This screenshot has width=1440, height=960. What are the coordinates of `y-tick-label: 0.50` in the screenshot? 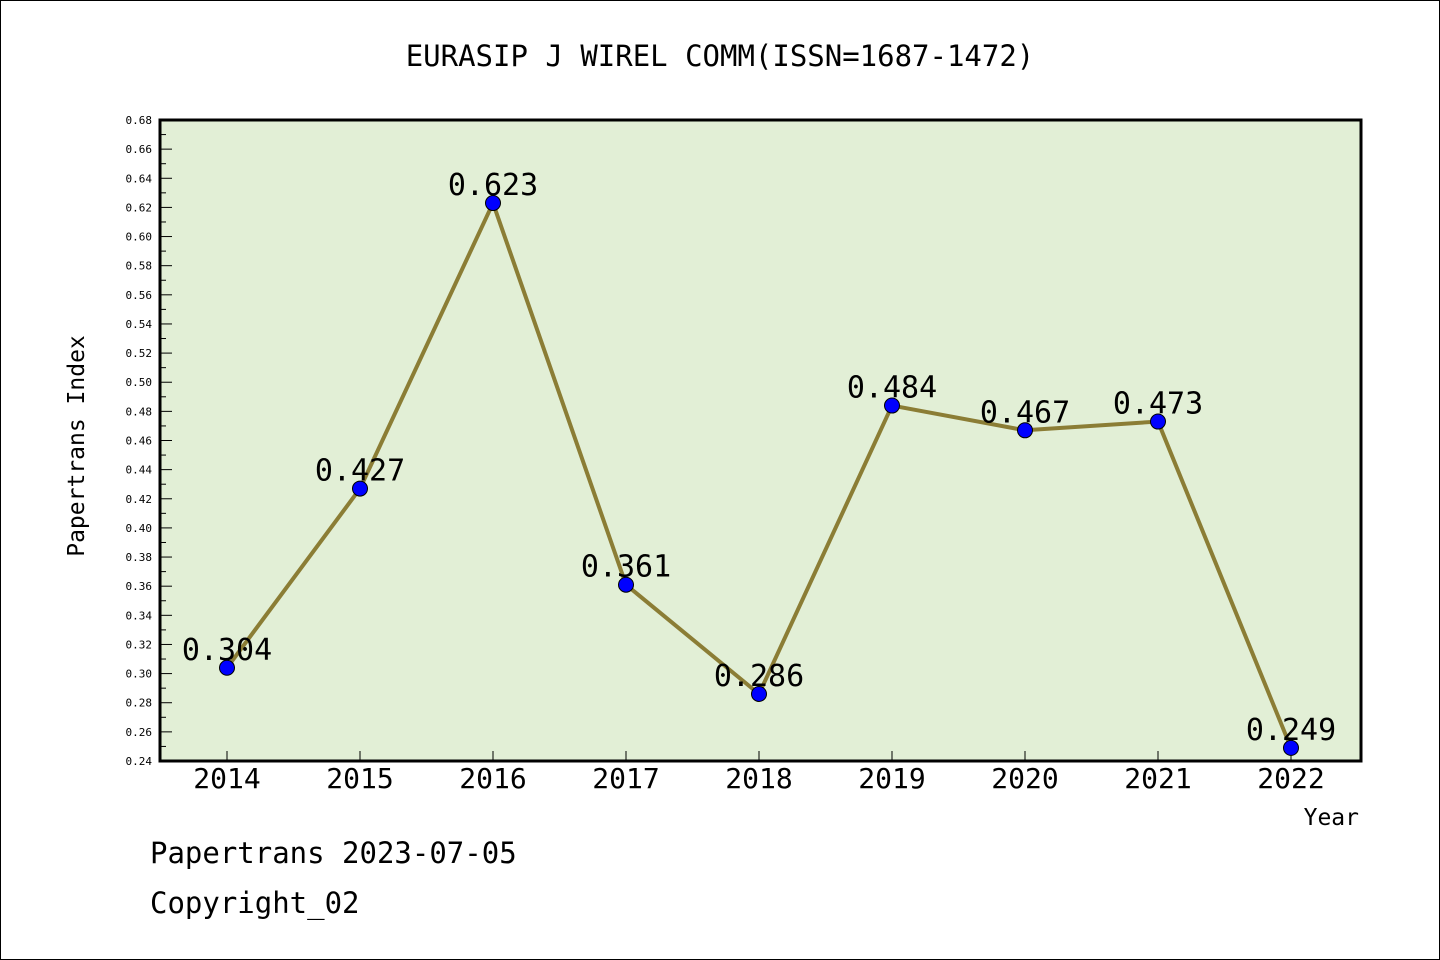 It's located at (139, 382).